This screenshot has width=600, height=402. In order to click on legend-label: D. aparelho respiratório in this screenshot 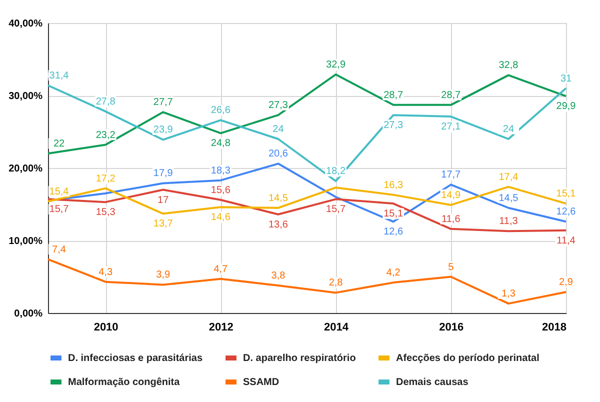, I will do `click(299, 358)`.